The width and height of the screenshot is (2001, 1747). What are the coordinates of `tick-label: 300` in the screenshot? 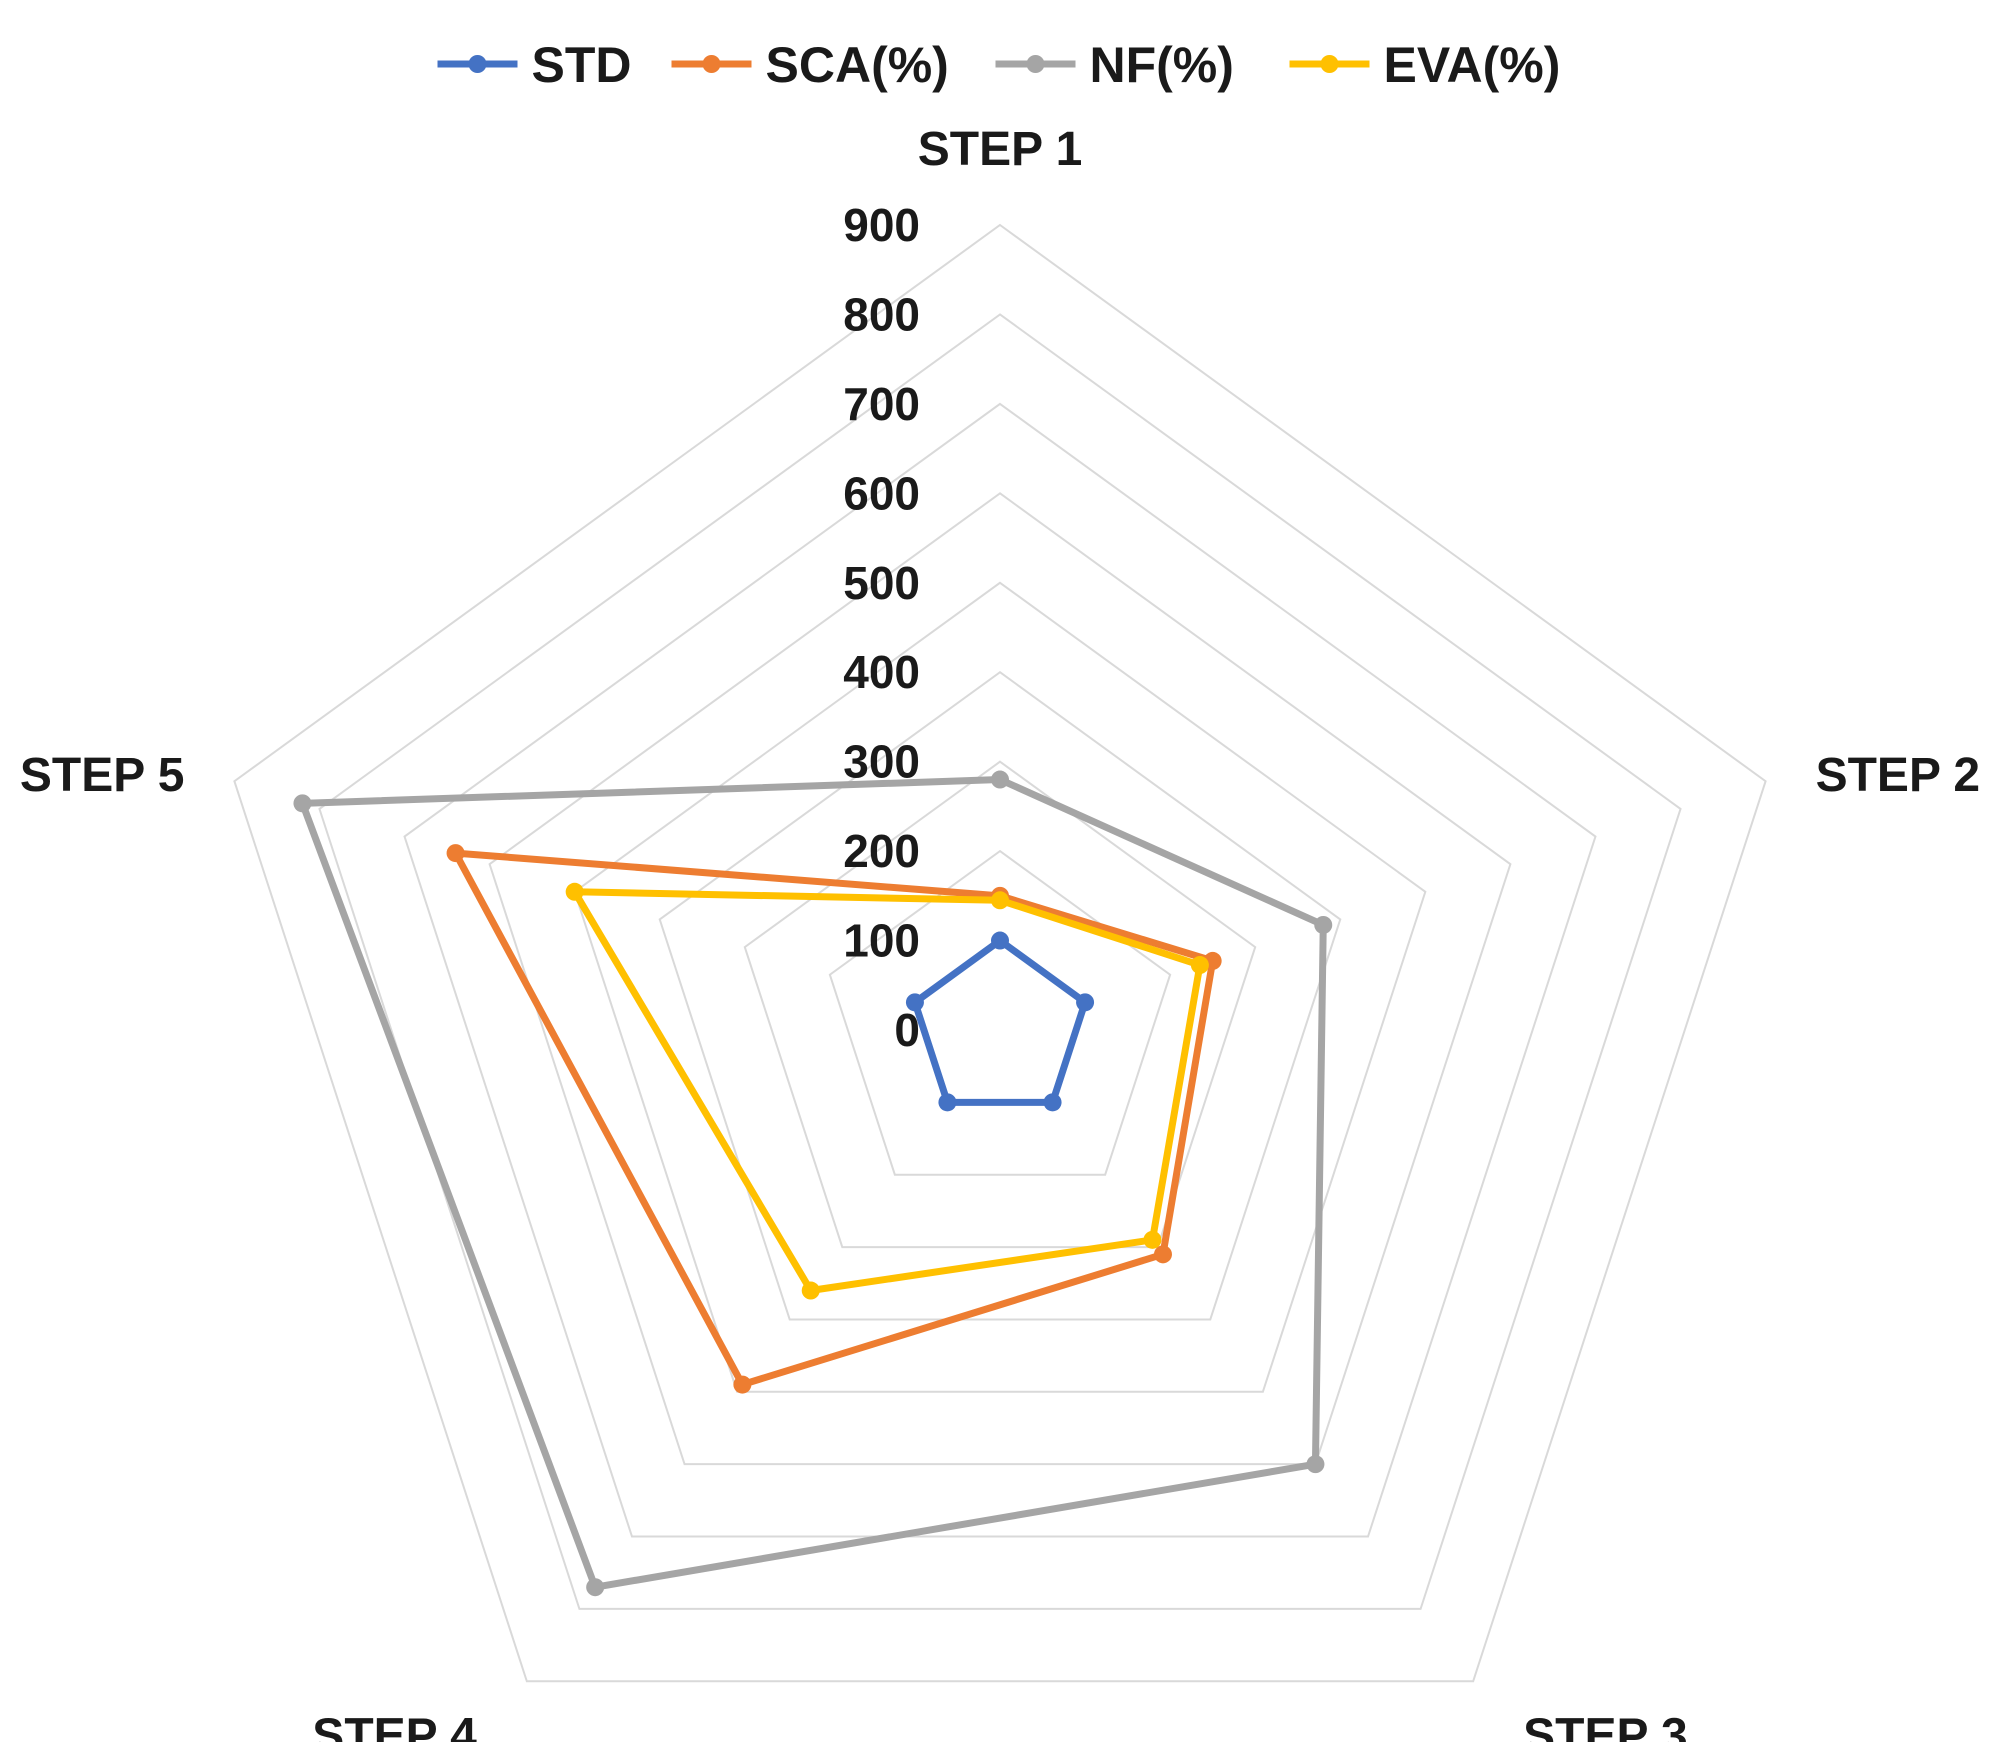 It's located at (881, 762).